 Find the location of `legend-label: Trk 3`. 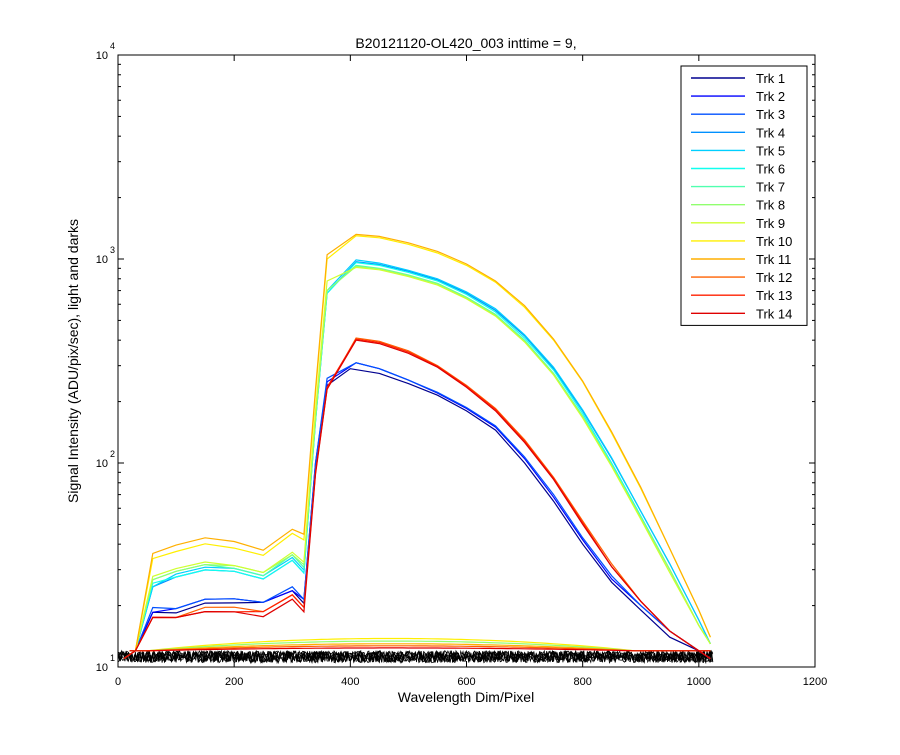

legend-label: Trk 3 is located at coordinates (770, 114).